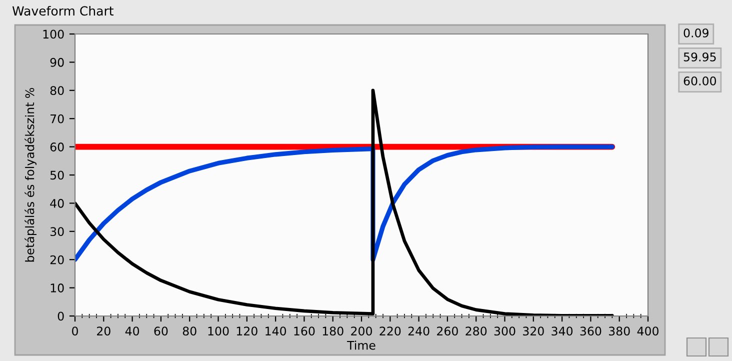 The height and width of the screenshot is (361, 732). I want to click on x-tick-label: 380, so click(619, 331).